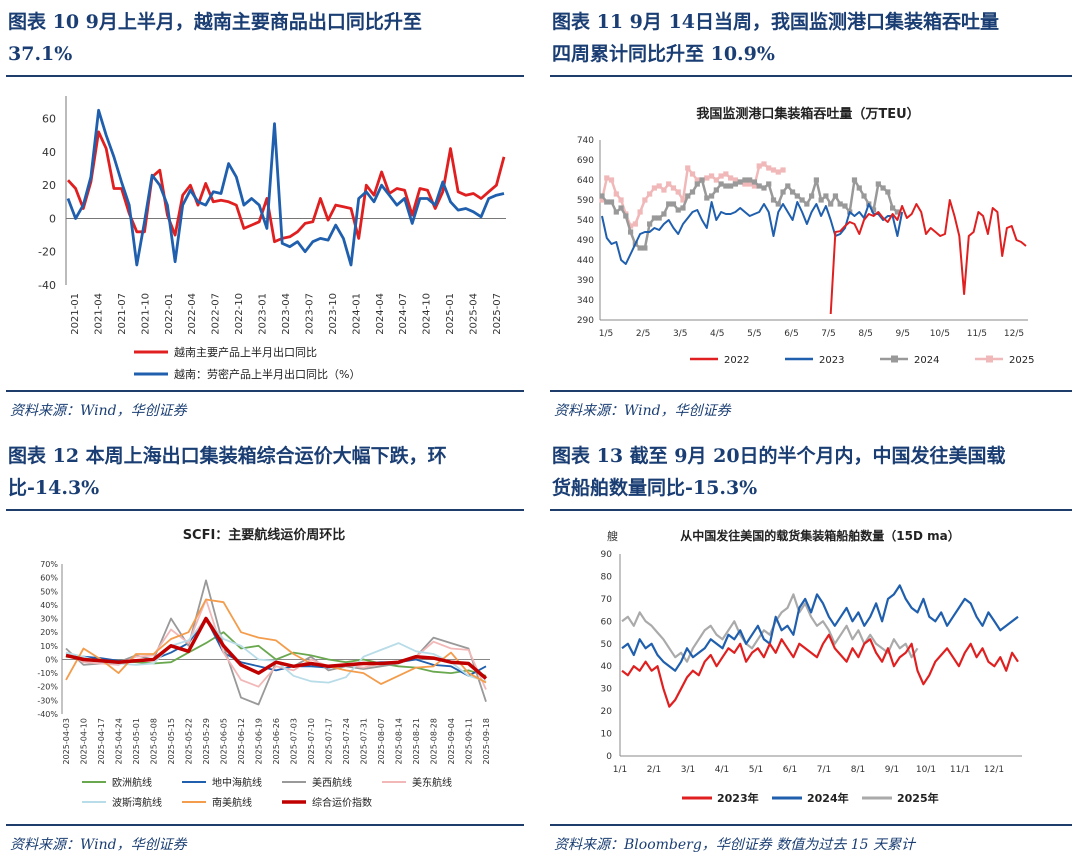 The height and width of the screenshot is (868, 1080). Describe the element at coordinates (265, 510) in the screenshot. I see `figure-12-top-rule` at that location.